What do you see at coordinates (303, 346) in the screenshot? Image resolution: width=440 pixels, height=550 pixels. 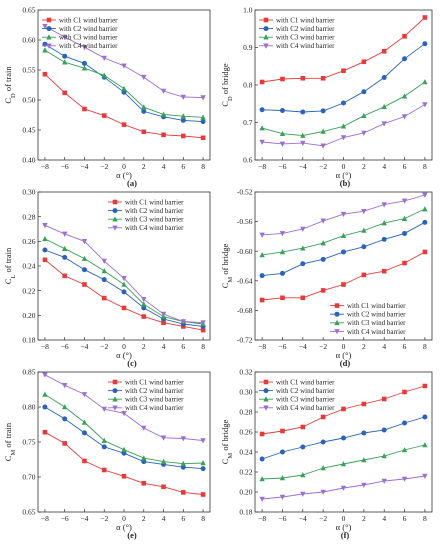 I see `x-tick-label: −4` at bounding box center [303, 346].